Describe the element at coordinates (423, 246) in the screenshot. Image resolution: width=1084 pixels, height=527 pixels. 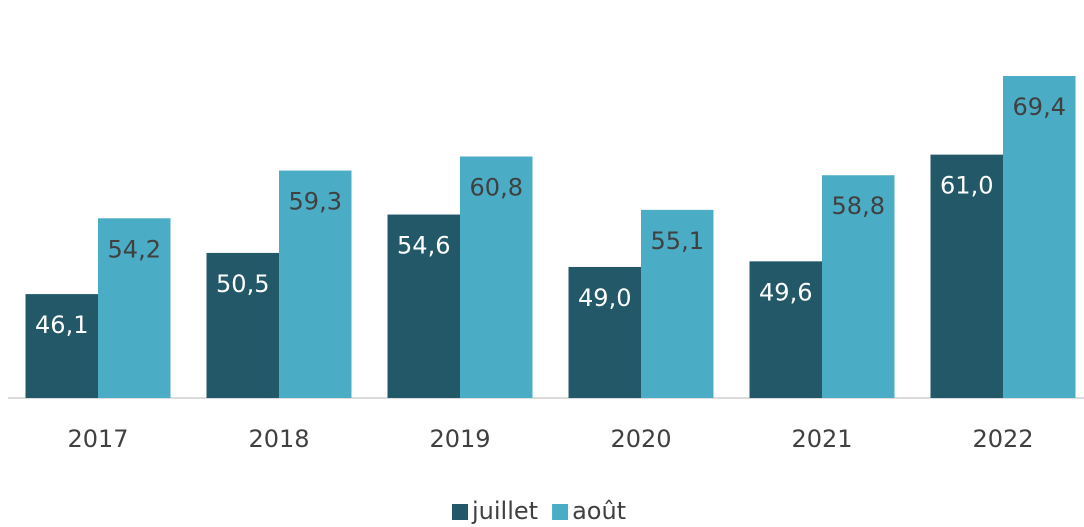
I see `data-label: 54,6` at that location.